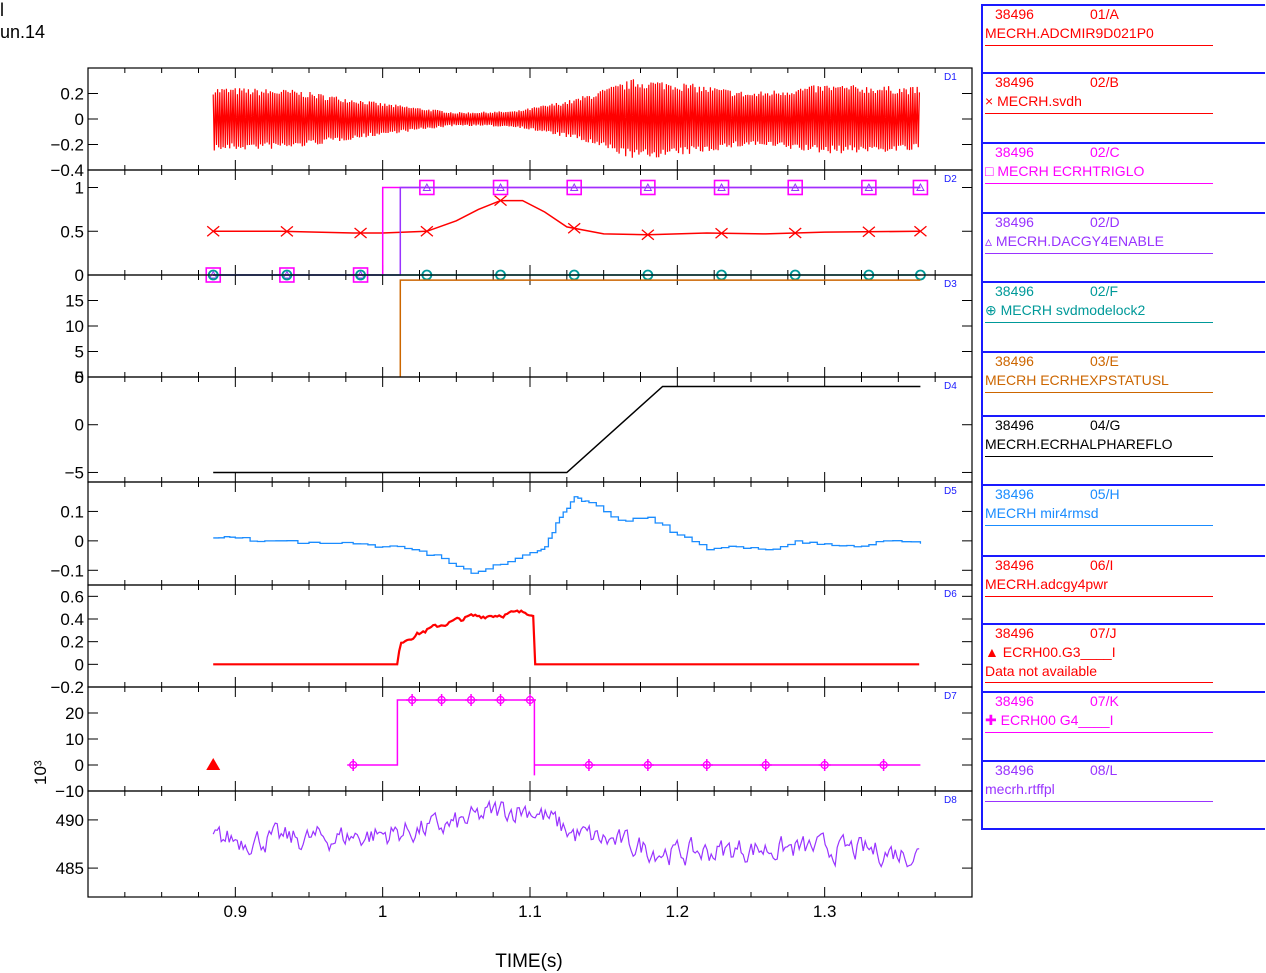 This screenshot has width=1266, height=973. Describe the element at coordinates (67, 570) in the screenshot. I see `y-tick-label: −0.1` at that location.